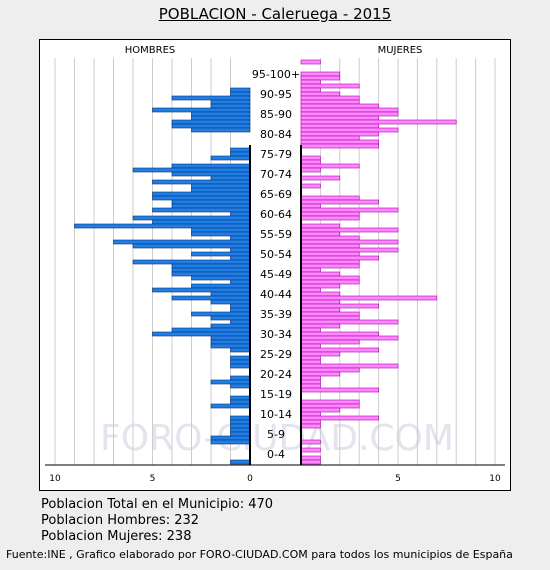 This screenshot has width=550, height=570. Describe the element at coordinates (276, 194) in the screenshot. I see `age-group-label: 65-69` at that location.